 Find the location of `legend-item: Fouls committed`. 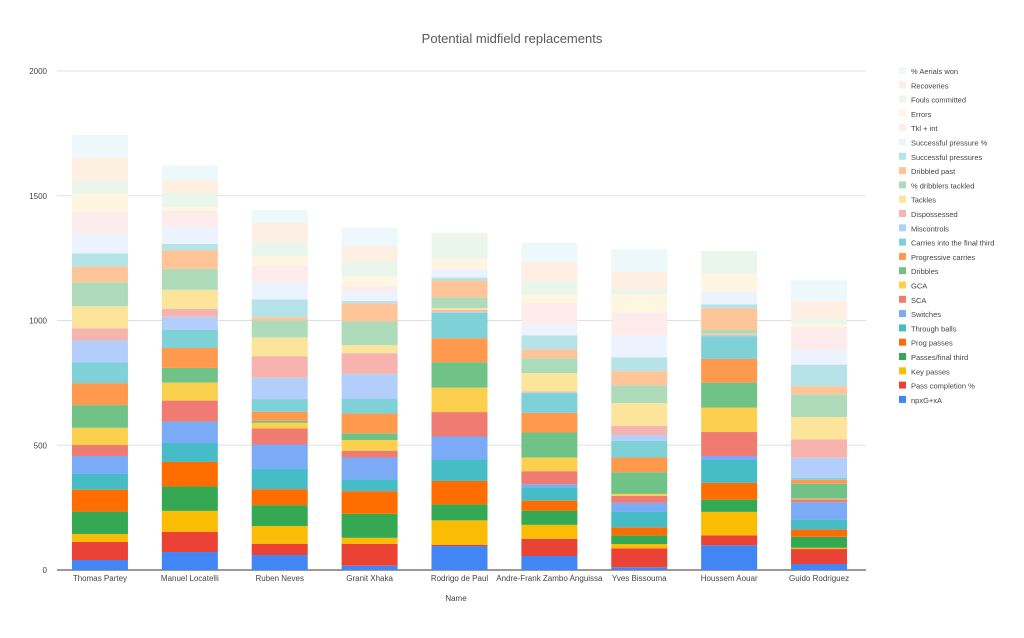

legend-item: Fouls committed is located at coordinates (932, 100).